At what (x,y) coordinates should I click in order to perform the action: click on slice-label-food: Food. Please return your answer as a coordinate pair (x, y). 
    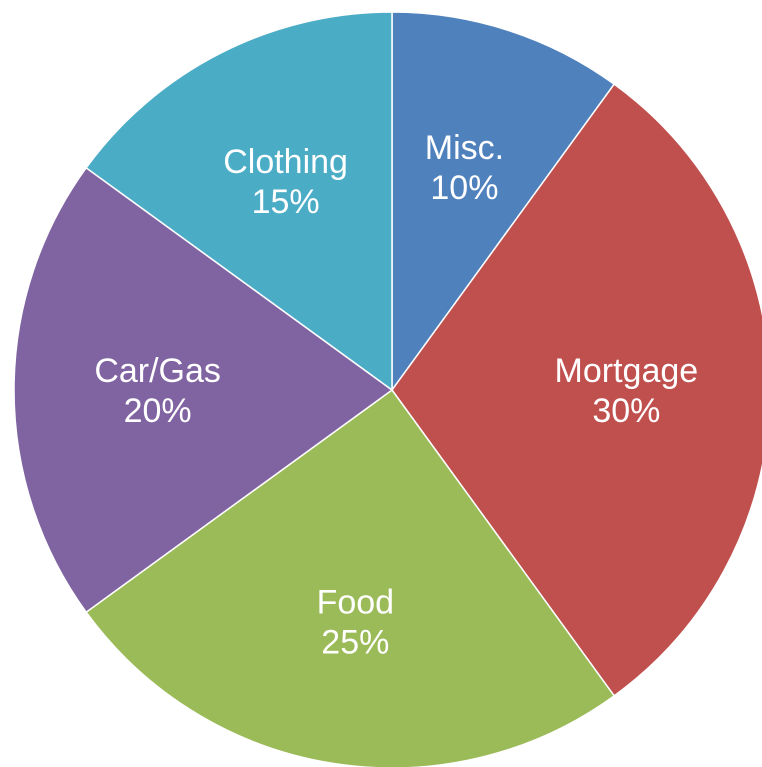
    Looking at the image, I should click on (356, 602).